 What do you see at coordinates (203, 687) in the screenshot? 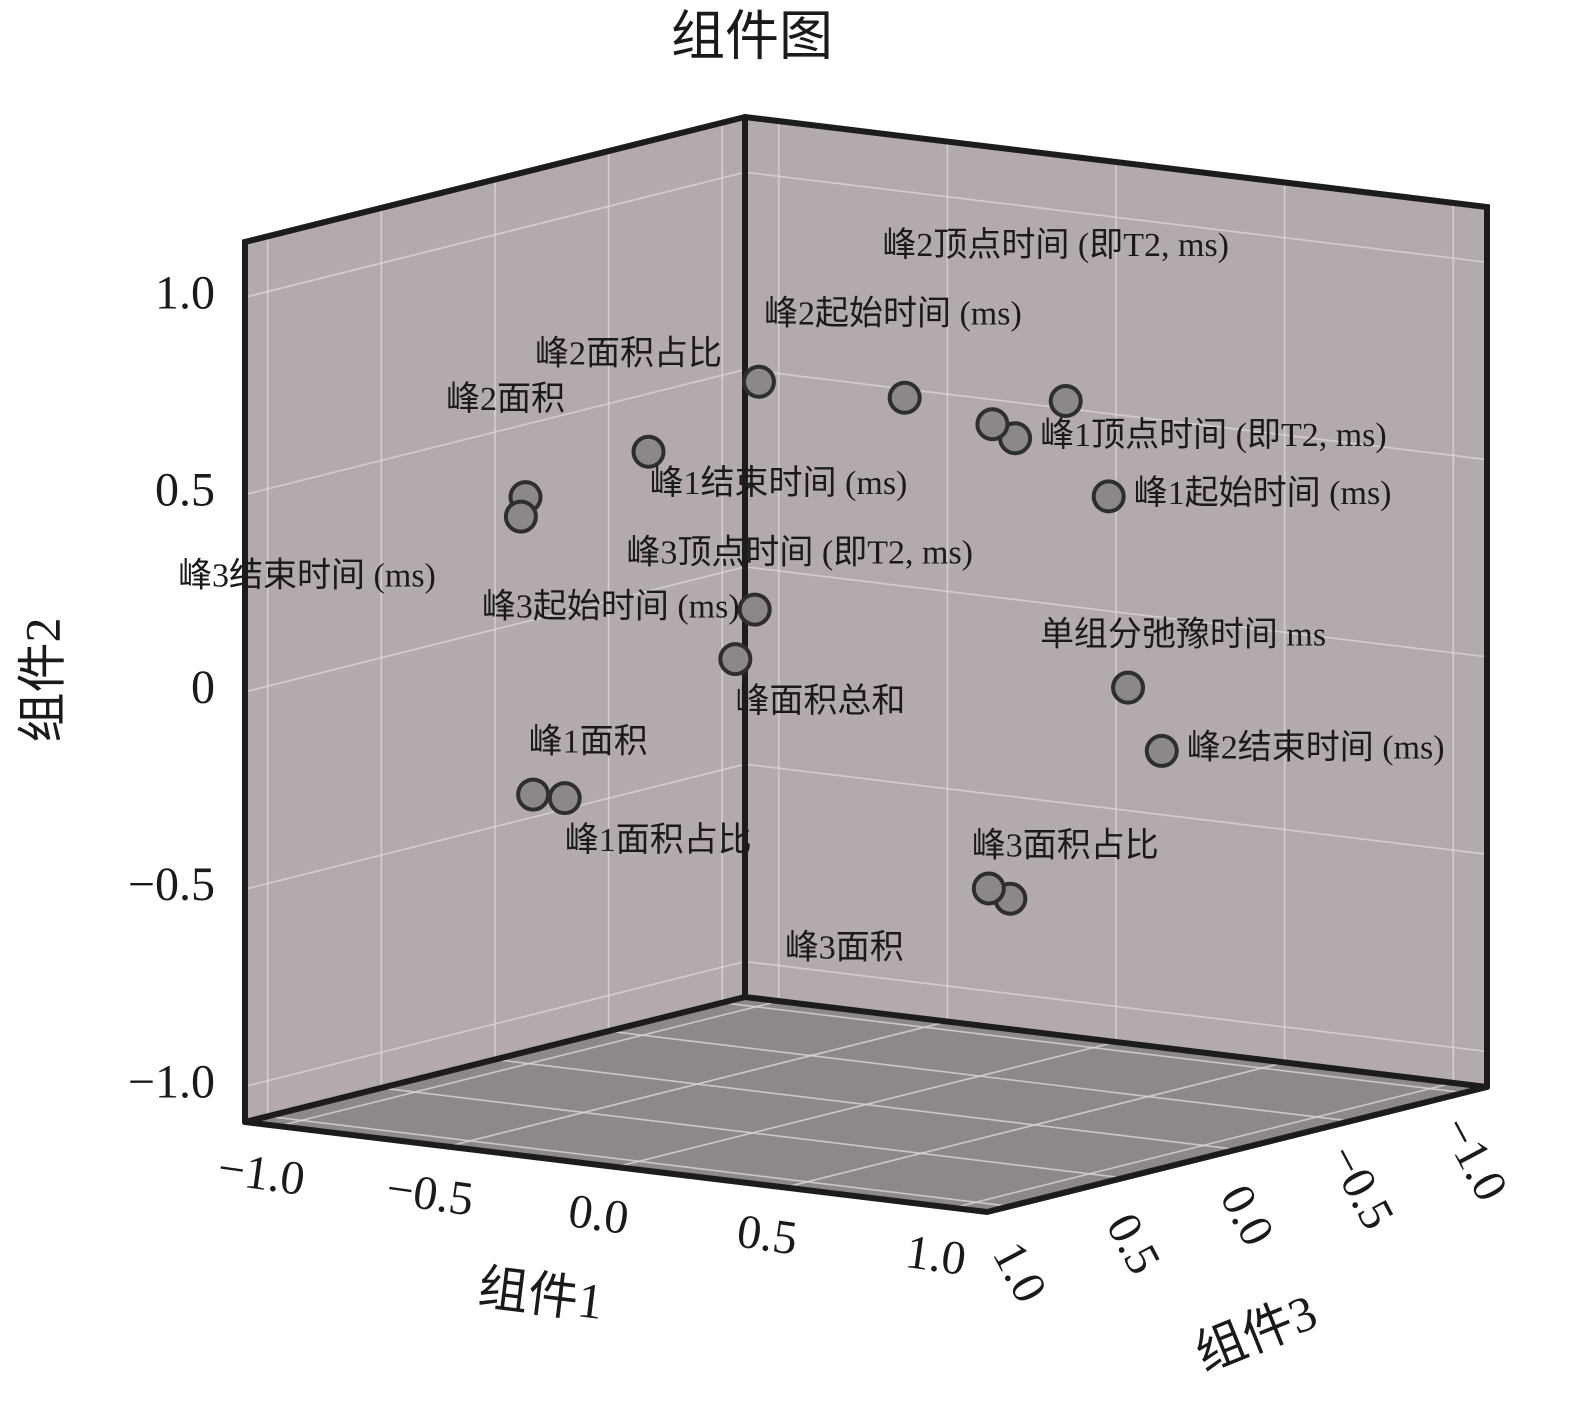
I see `y-tick-label: 0` at bounding box center [203, 687].